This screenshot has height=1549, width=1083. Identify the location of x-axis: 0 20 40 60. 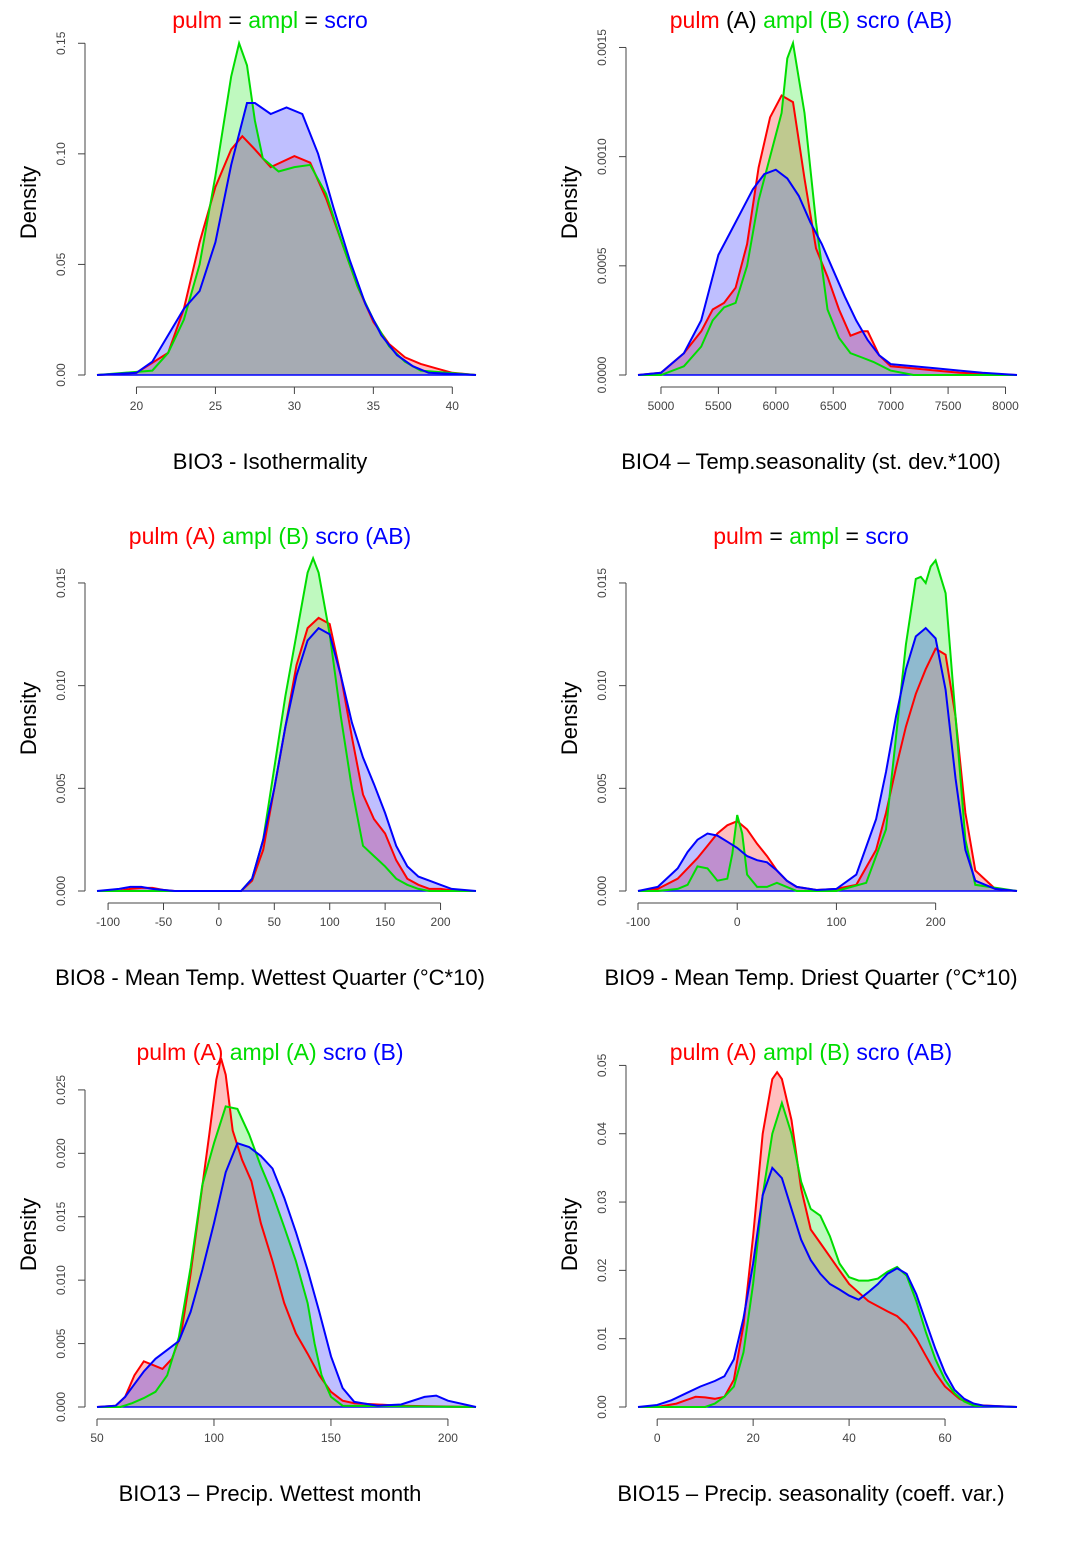
(803, 1431).